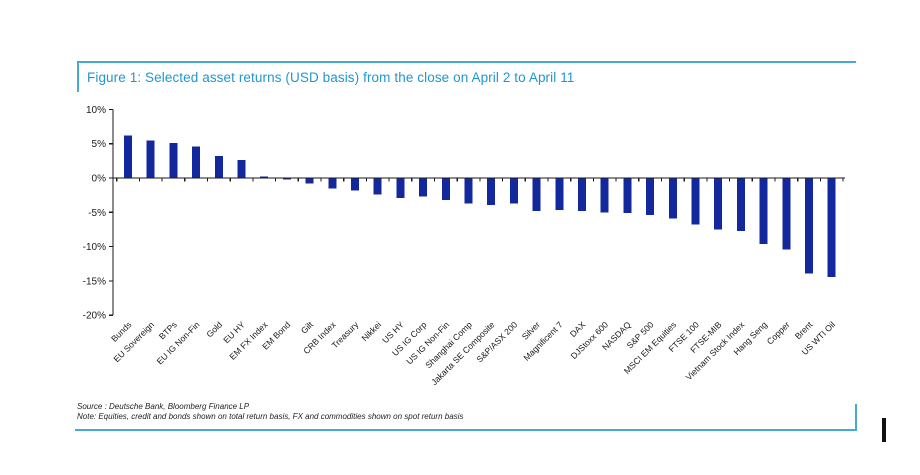 The image size is (920, 475). What do you see at coordinates (218, 167) in the screenshot?
I see `bar-gold` at bounding box center [218, 167].